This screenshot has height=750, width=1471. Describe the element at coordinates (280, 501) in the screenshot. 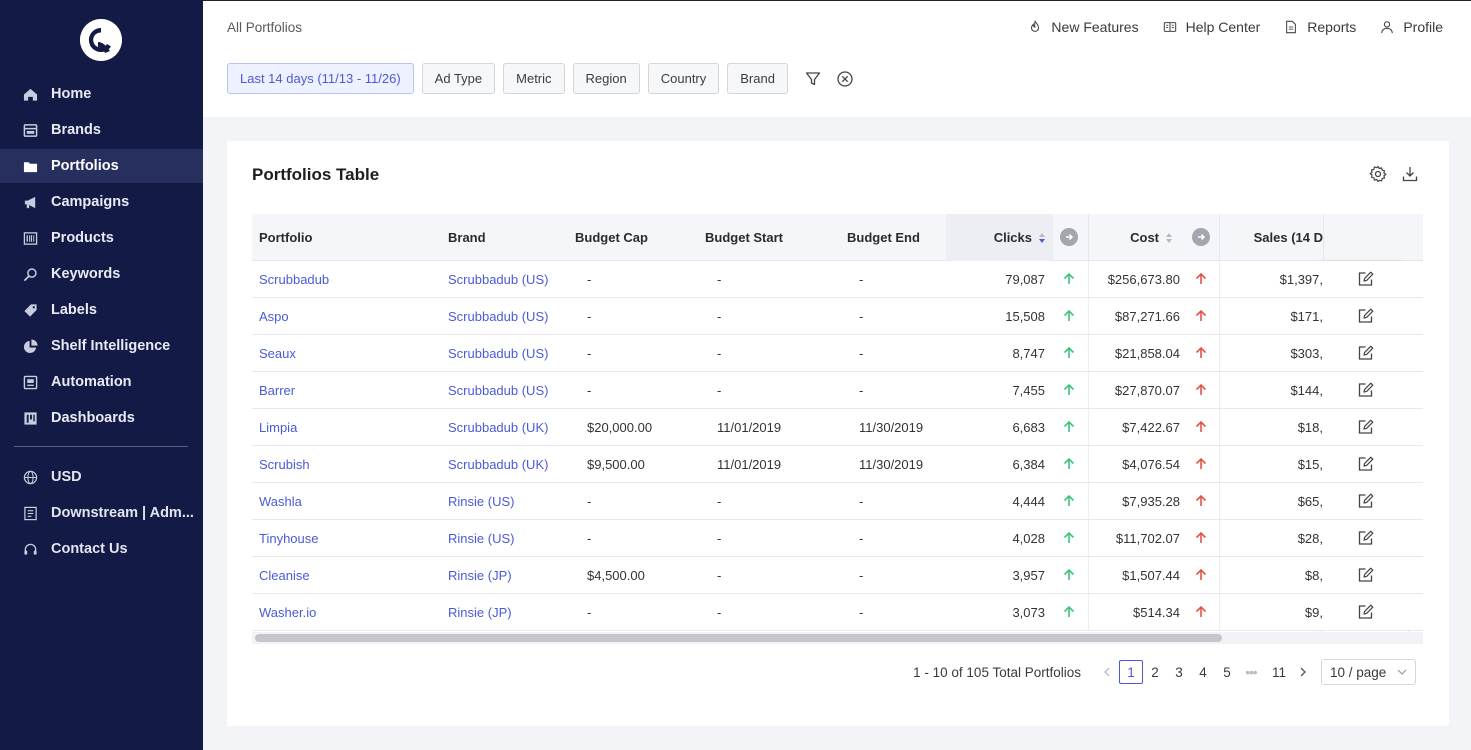

I see `portfolio-link: Washla` at that location.